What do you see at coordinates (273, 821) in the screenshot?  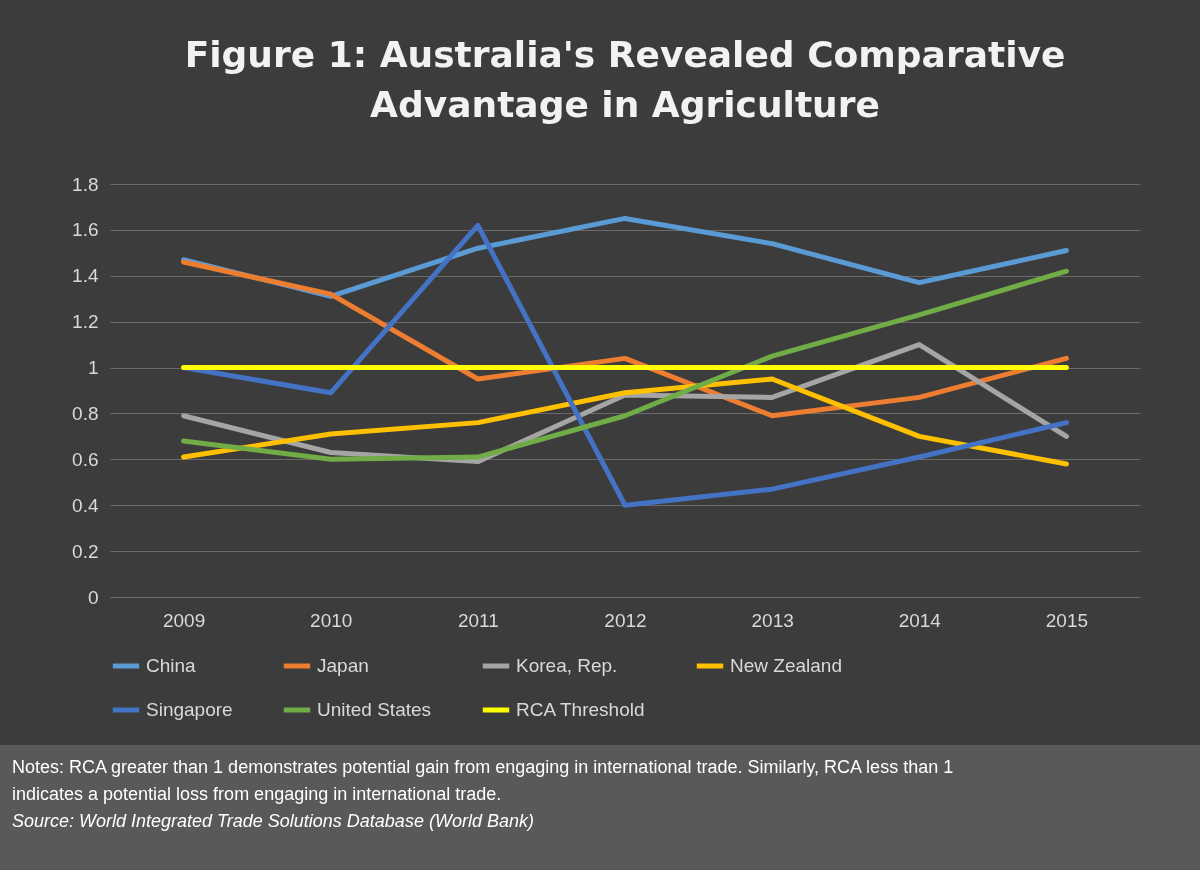 I see `source-note: Source: World Integrated Trade Solutions Database (World Bank)` at bounding box center [273, 821].